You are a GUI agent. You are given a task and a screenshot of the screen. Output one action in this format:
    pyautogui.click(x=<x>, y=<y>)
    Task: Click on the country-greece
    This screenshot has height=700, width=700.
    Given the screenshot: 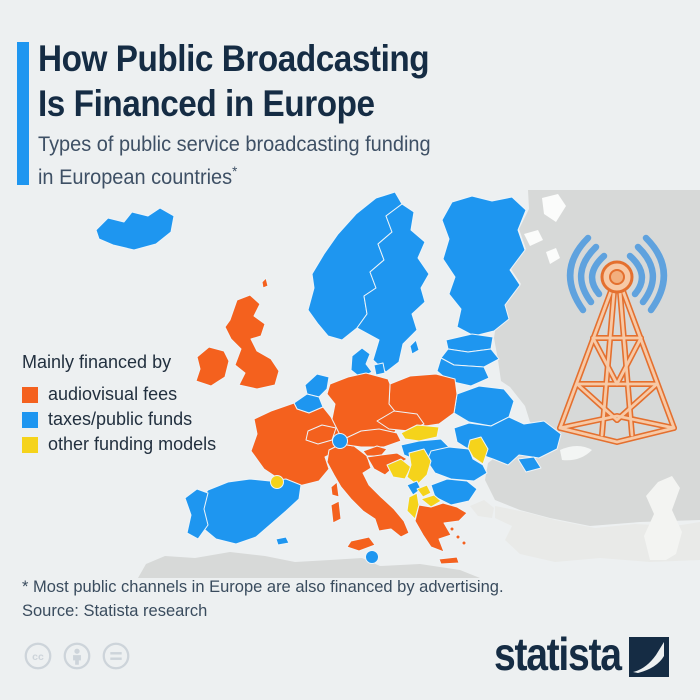 What is the action you would take?
    pyautogui.click(x=441, y=527)
    